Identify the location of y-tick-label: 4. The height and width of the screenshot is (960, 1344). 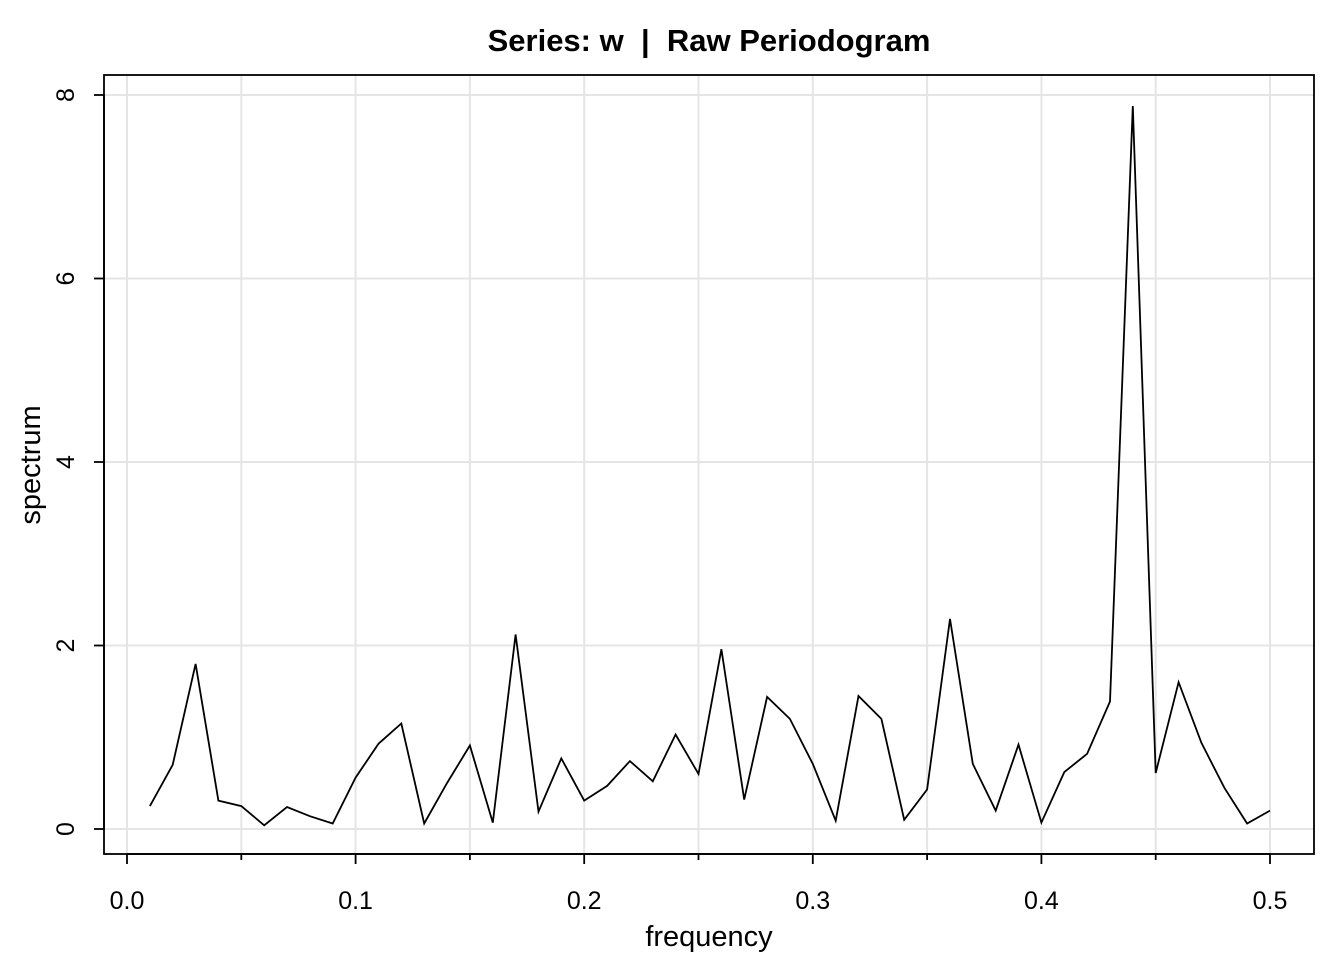
(66, 462).